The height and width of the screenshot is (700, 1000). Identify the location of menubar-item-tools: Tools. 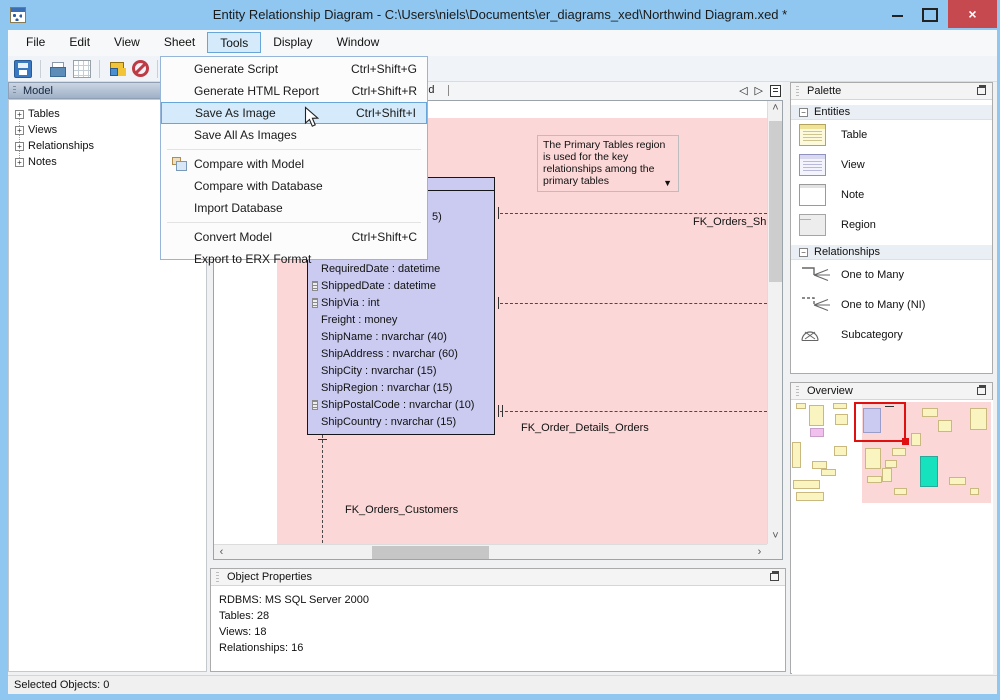
(234, 42).